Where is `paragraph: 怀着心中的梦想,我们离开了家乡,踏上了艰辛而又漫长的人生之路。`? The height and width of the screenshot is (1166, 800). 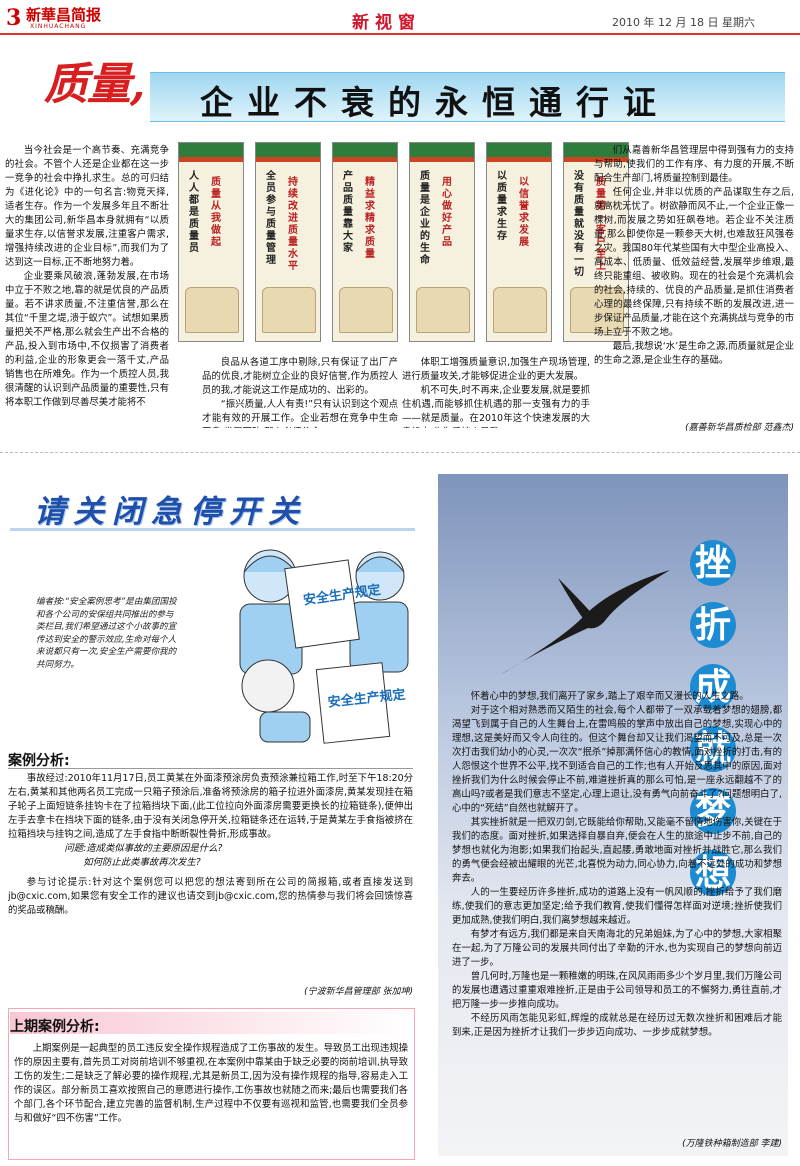 paragraph: 怀着心中的梦想,我们离开了家乡,踏上了艰辛而又漫长的人生之路。 is located at coordinates (609, 696).